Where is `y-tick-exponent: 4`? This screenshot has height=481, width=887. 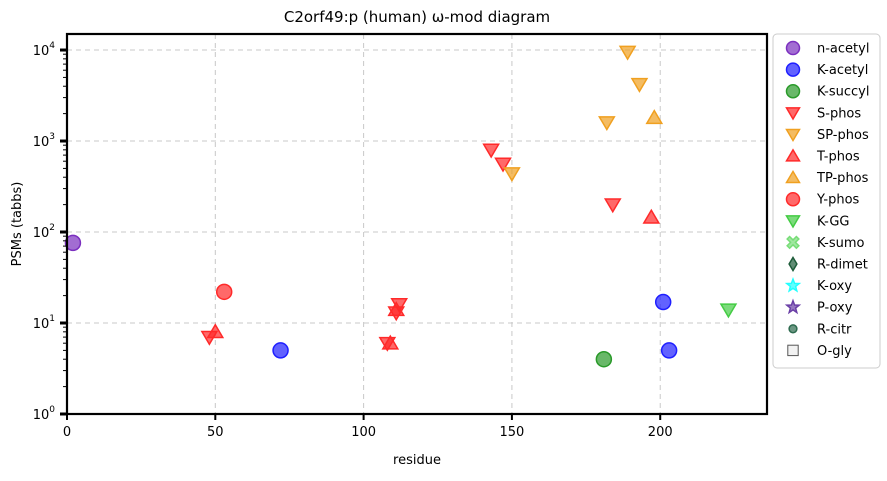 y-tick-exponent: 4 is located at coordinates (52, 46).